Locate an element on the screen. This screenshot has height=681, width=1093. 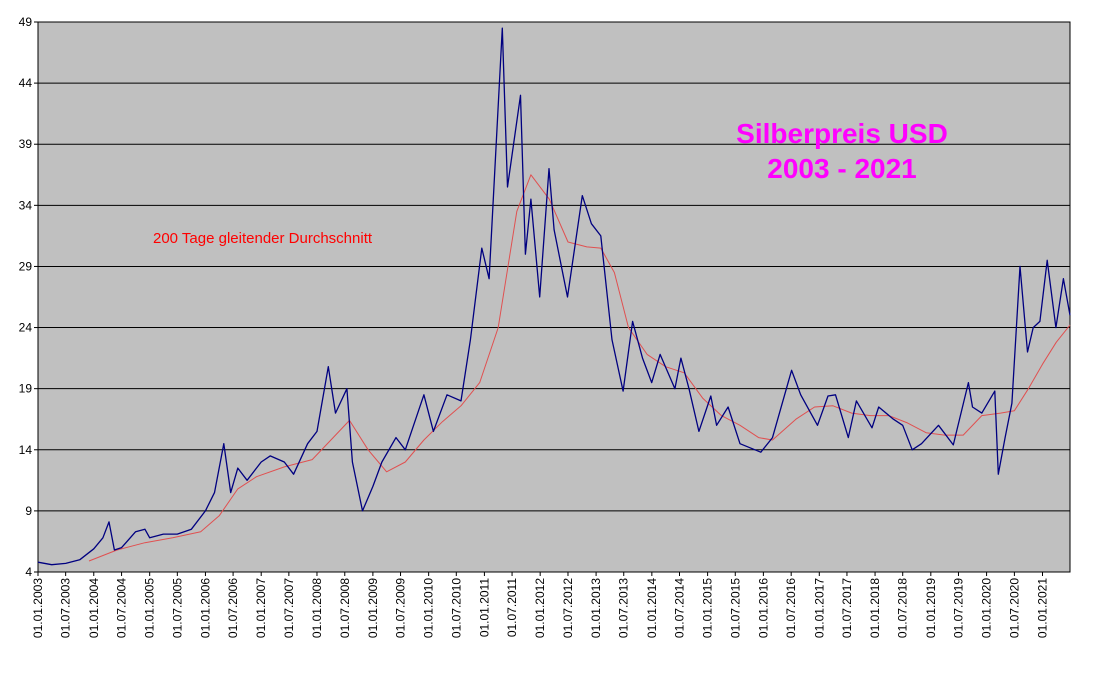
x-tick-label: 01.07.2018 is located at coordinates (903, 608).